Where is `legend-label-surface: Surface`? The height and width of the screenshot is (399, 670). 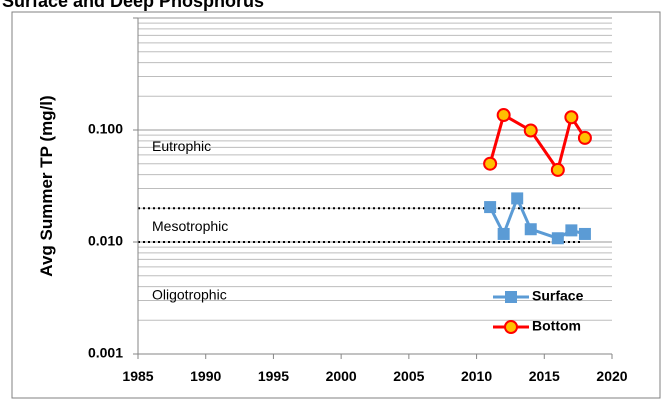
legend-label-surface: Surface is located at coordinates (558, 296).